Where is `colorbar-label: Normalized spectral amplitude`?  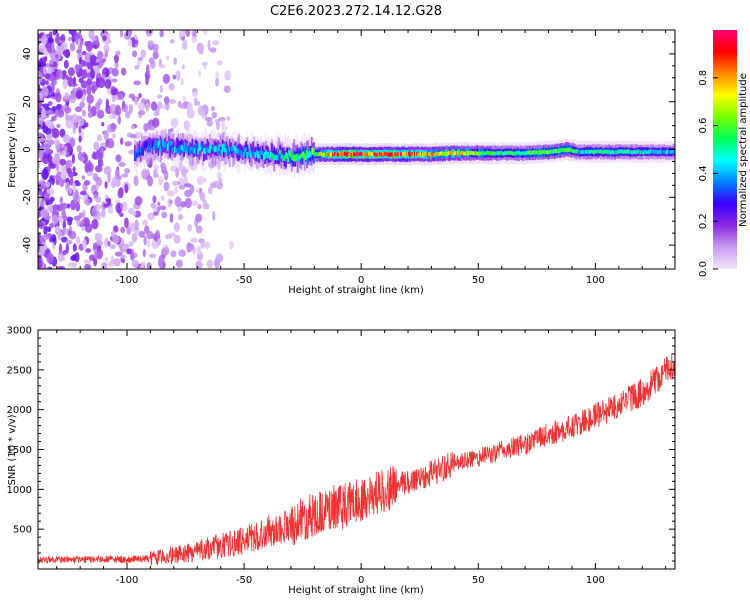 colorbar-label: Normalized spectral amplitude is located at coordinates (743, 150).